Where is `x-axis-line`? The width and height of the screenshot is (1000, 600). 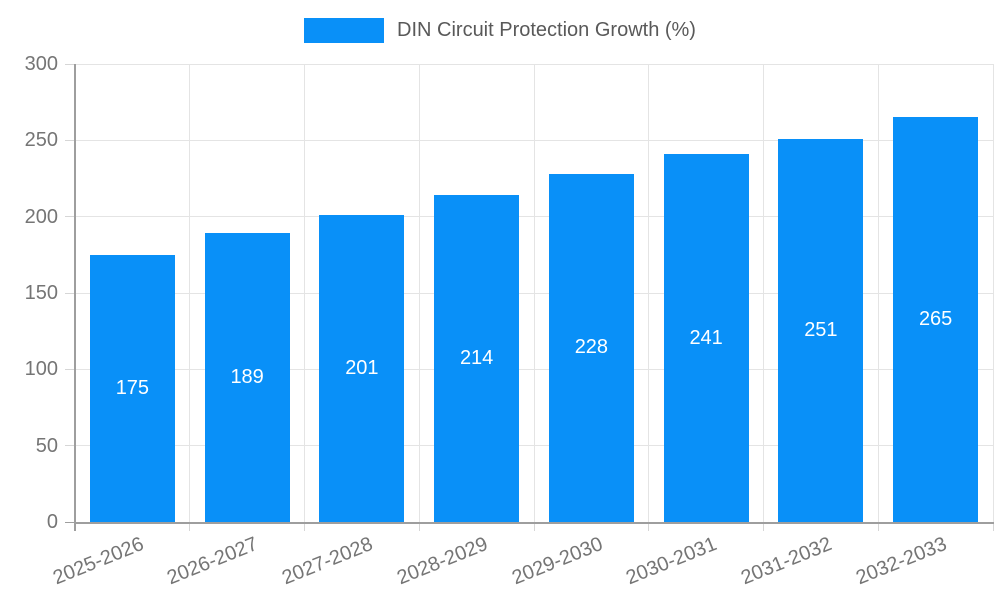
x-axis-line is located at coordinates (534, 523).